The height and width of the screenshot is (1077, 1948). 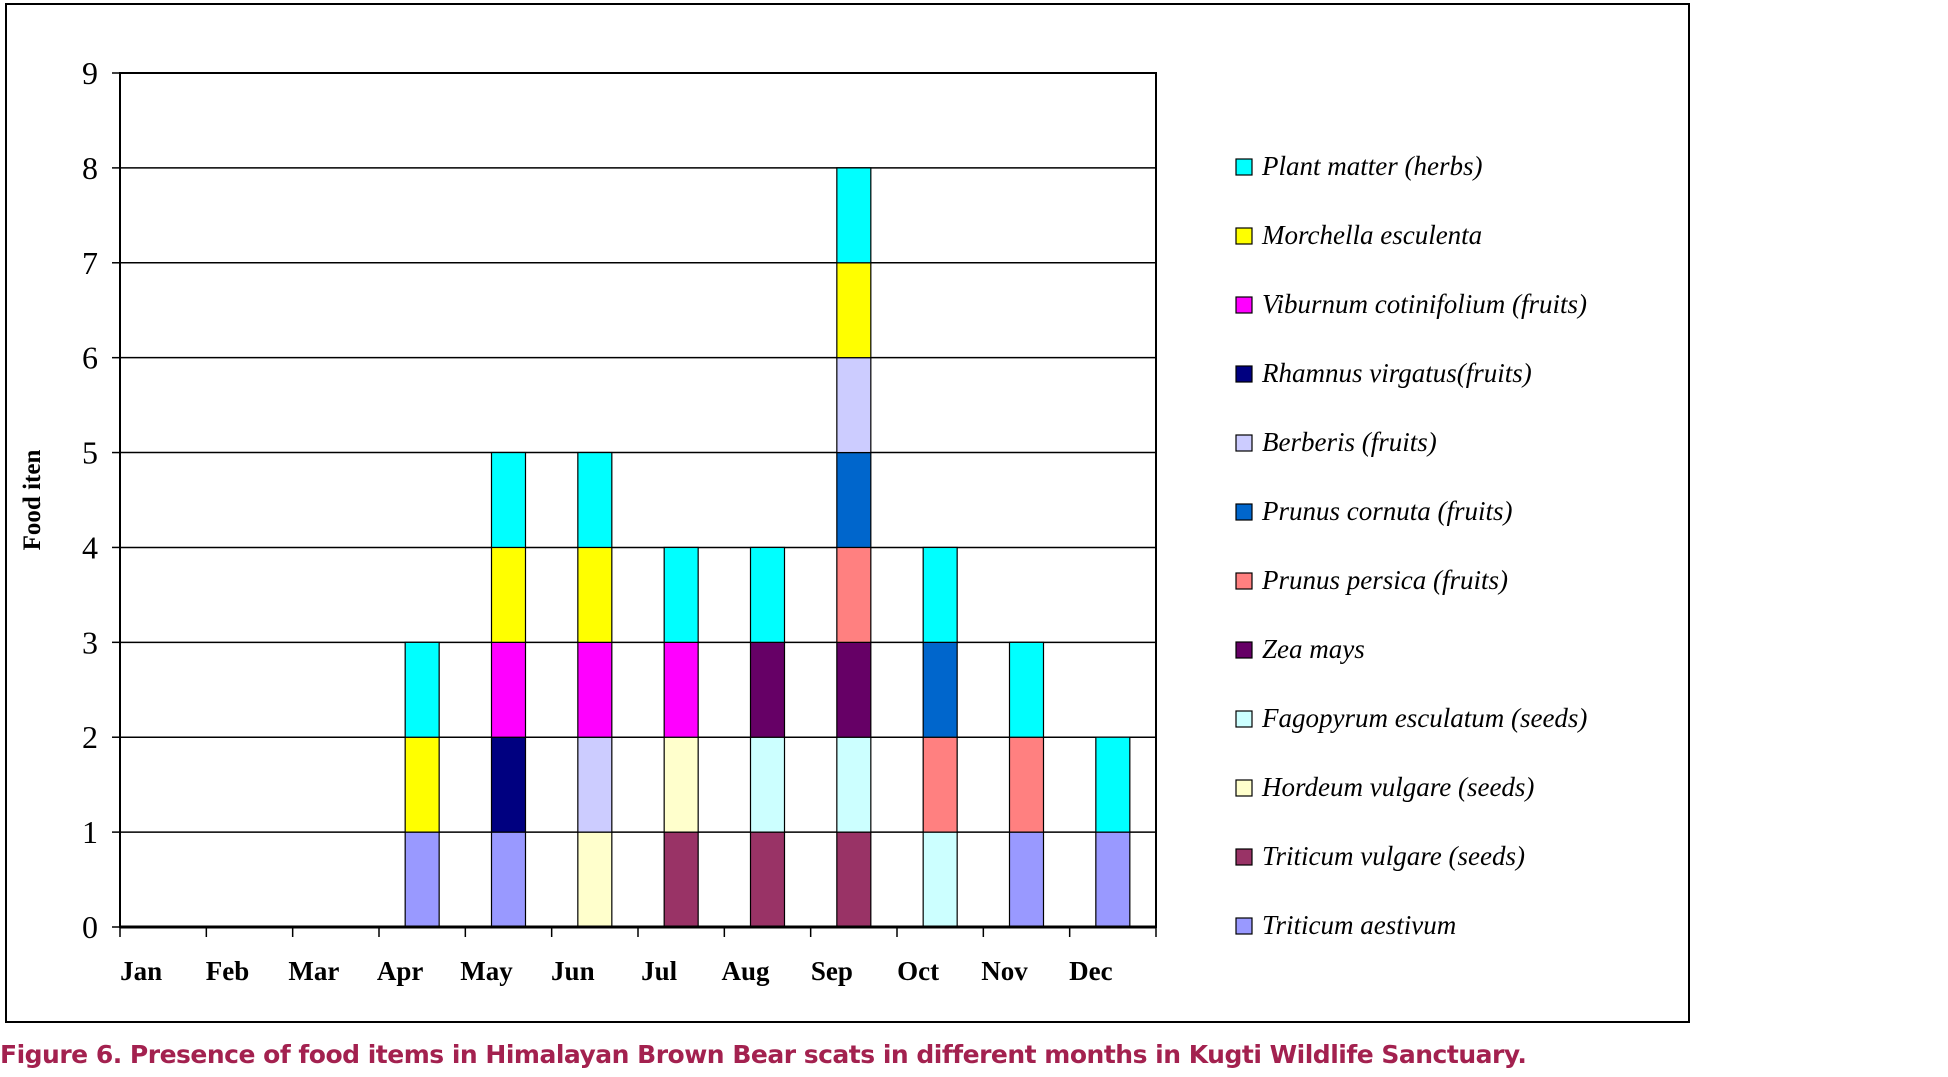 I want to click on x-tick-label: Feb, so click(x=228, y=971).